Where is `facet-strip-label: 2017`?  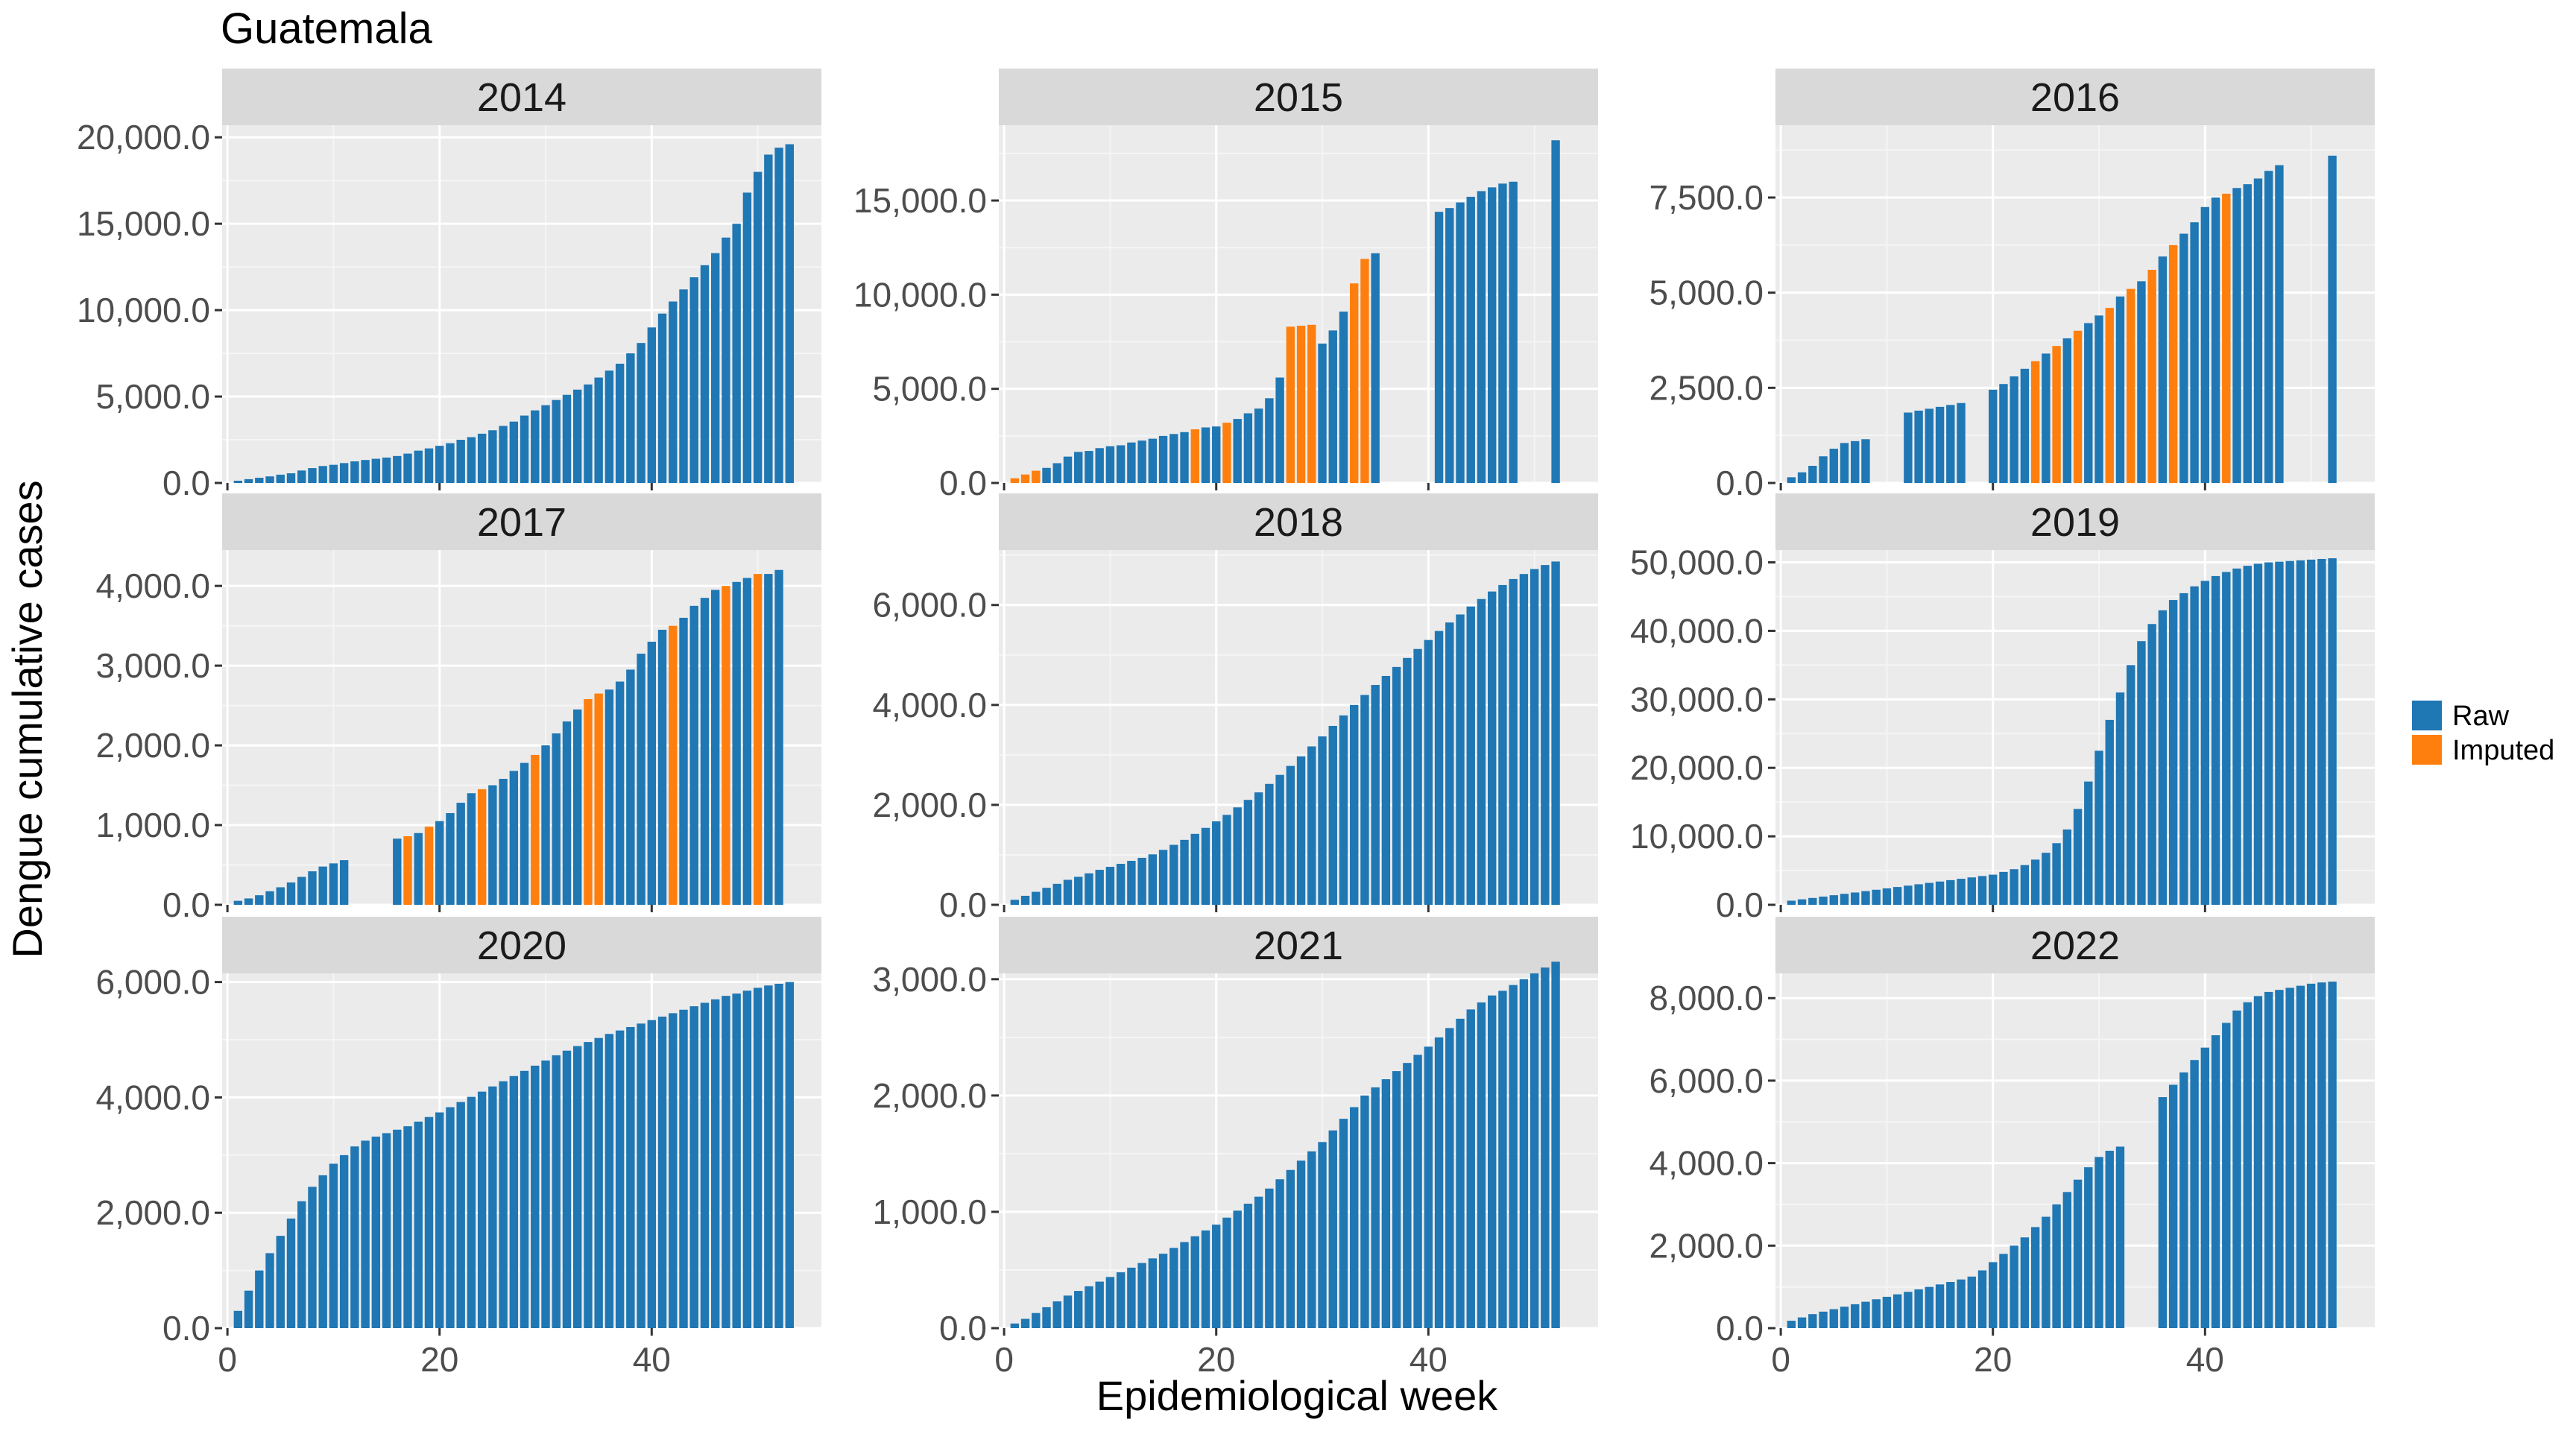 facet-strip-label: 2017 is located at coordinates (521, 522).